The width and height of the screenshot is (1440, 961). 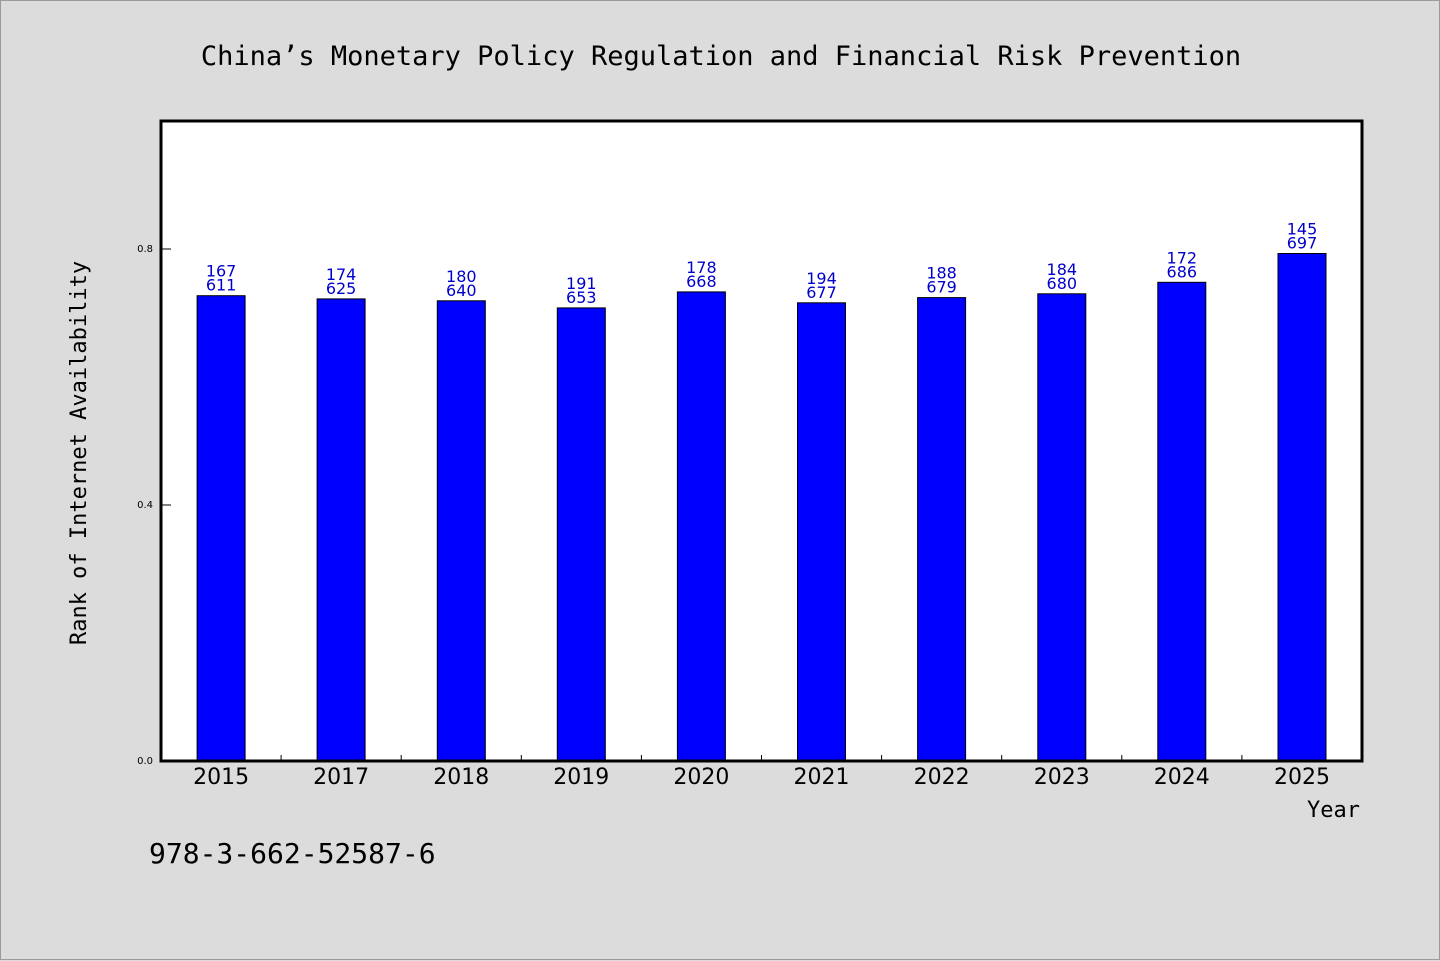 What do you see at coordinates (1062, 527) in the screenshot?
I see `bar-2023` at bounding box center [1062, 527].